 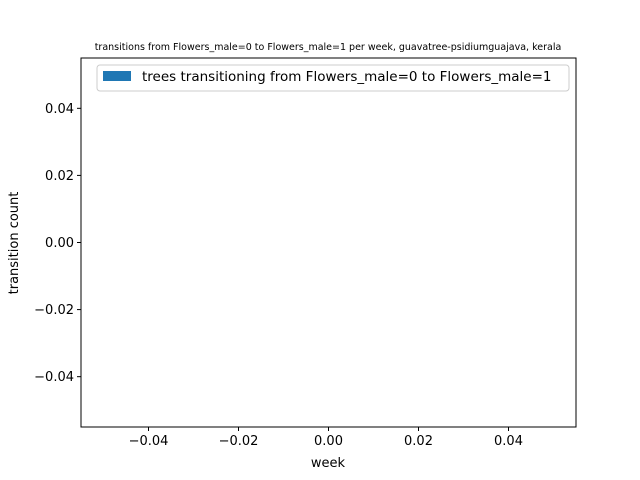 What do you see at coordinates (508, 441) in the screenshot?
I see `x-tick-label: 0.04` at bounding box center [508, 441].